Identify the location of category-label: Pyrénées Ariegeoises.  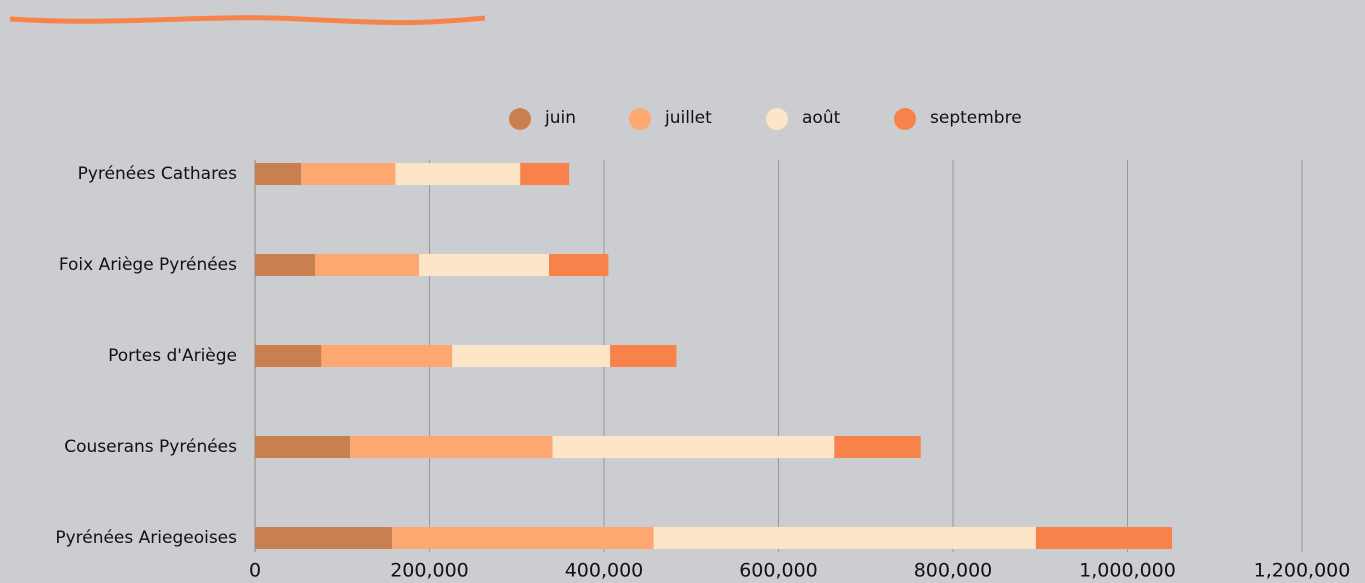
(146, 538).